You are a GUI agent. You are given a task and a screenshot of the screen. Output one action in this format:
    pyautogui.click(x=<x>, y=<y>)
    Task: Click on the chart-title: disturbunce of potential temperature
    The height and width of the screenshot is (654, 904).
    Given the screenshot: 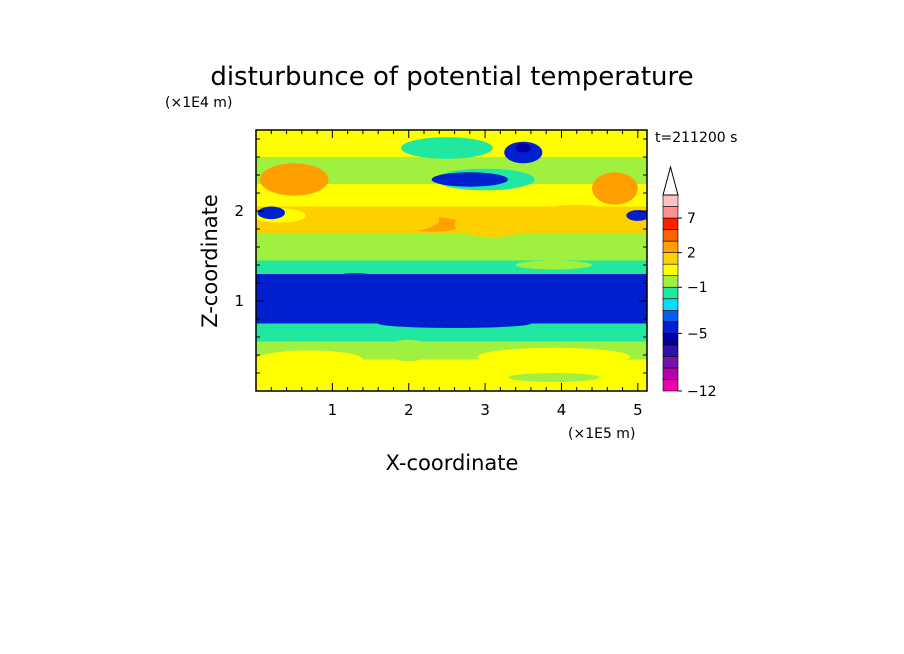 What is the action you would take?
    pyautogui.click(x=451, y=77)
    